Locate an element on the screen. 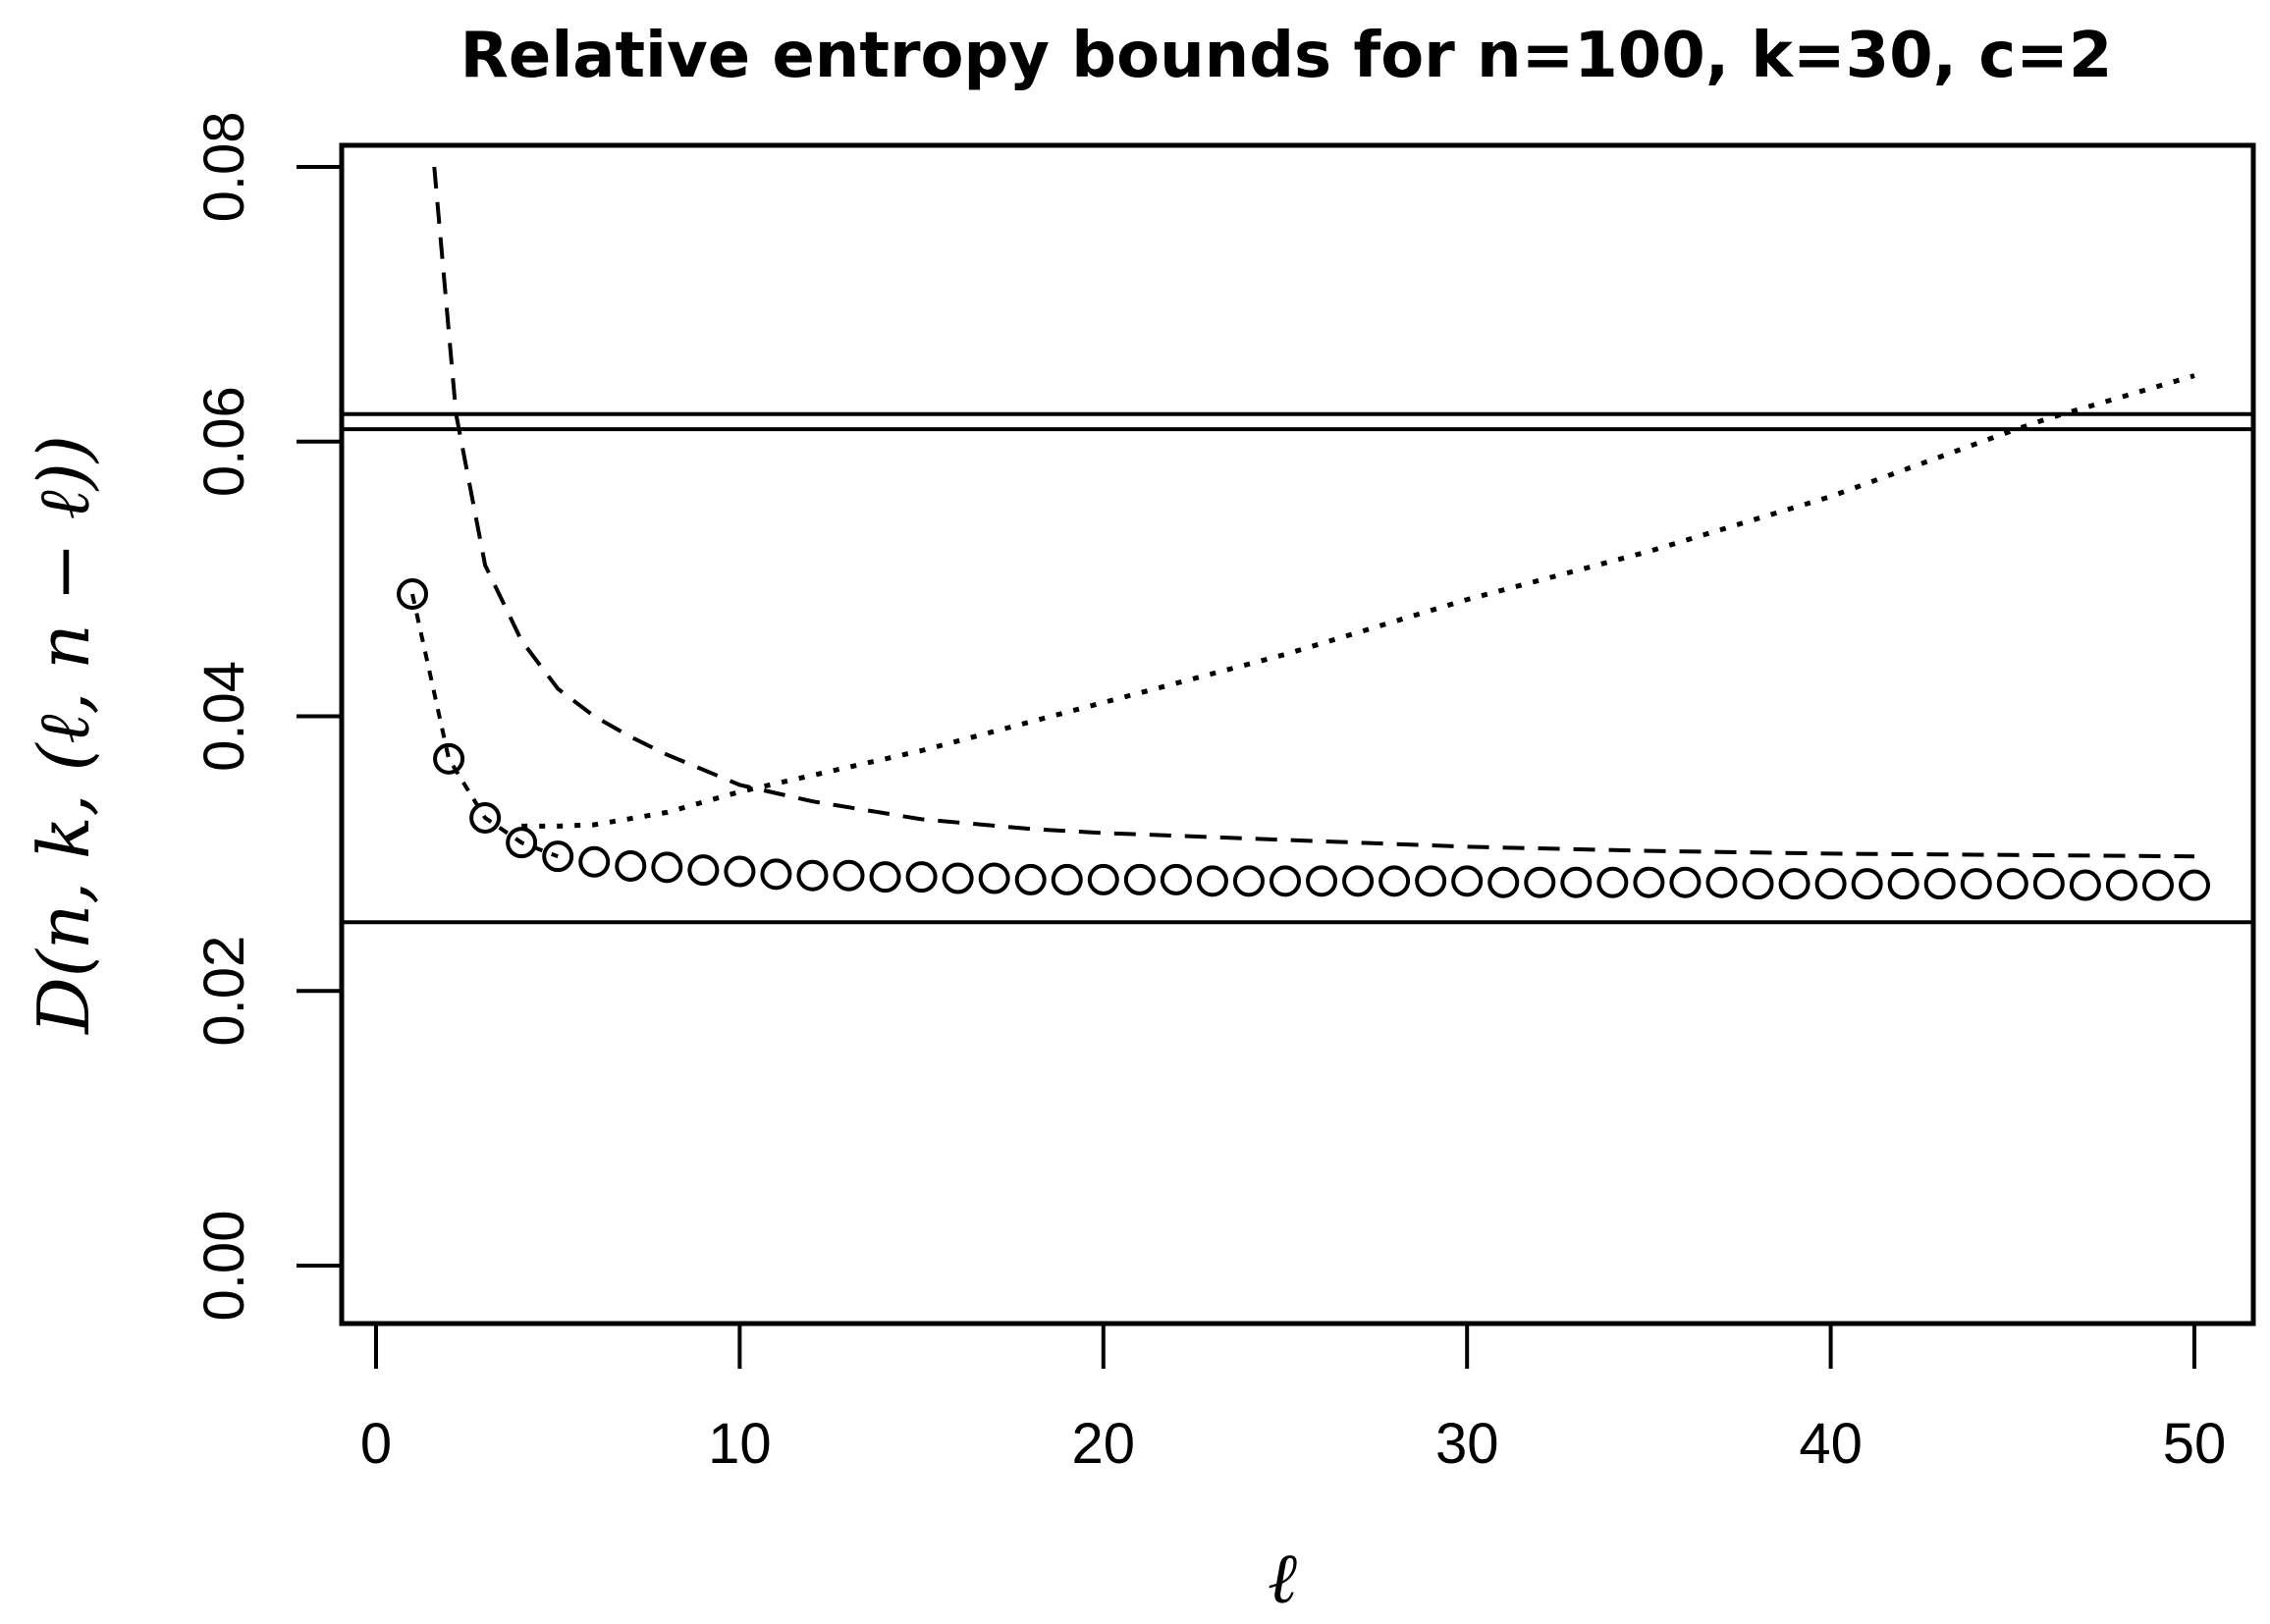 This screenshot has width=2270, height=1624. y-tick-label: 0.00 is located at coordinates (224, 1266).